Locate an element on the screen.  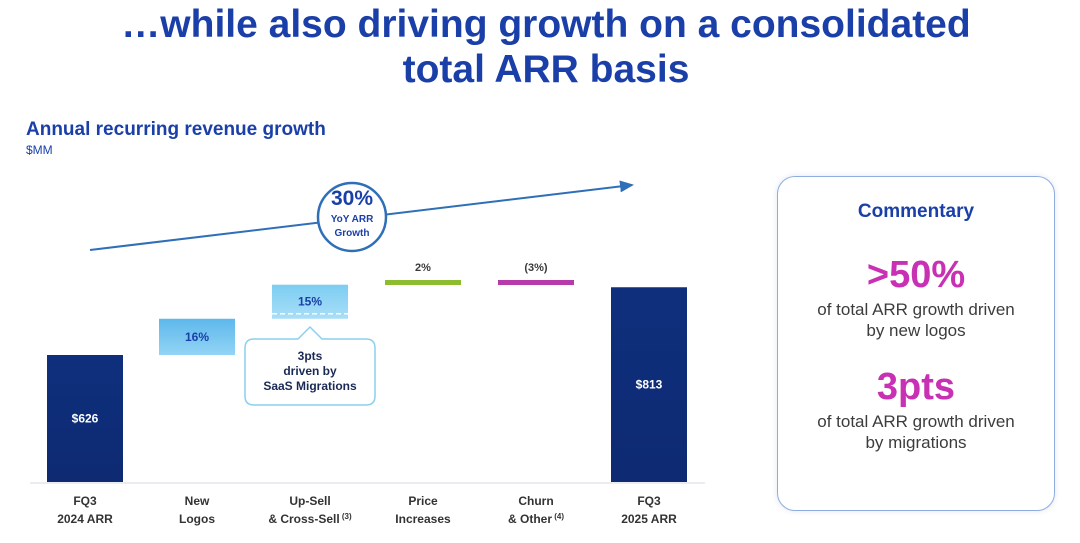
chart-unit-label: $MM is located at coordinates (39, 150).